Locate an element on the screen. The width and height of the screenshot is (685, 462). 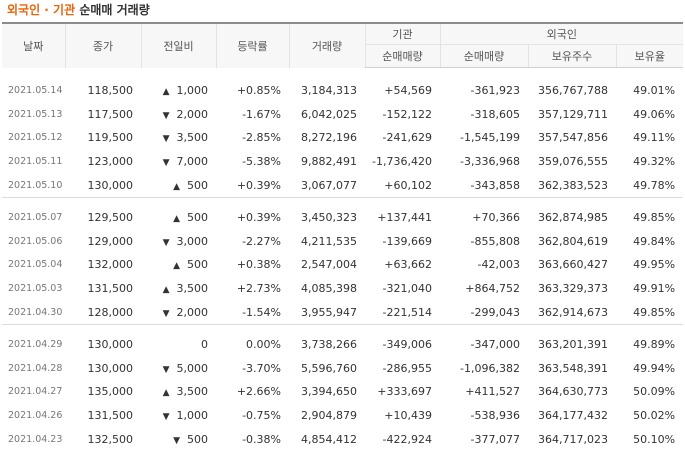
date-cell: 2021.04.29 is located at coordinates (35, 345).